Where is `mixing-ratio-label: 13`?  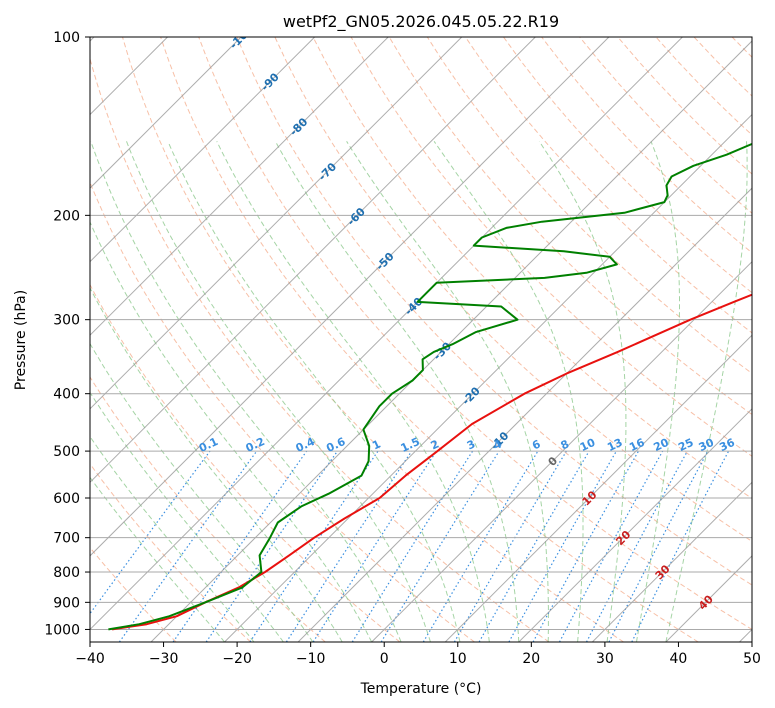 mixing-ratio-label: 13 is located at coordinates (614, 445).